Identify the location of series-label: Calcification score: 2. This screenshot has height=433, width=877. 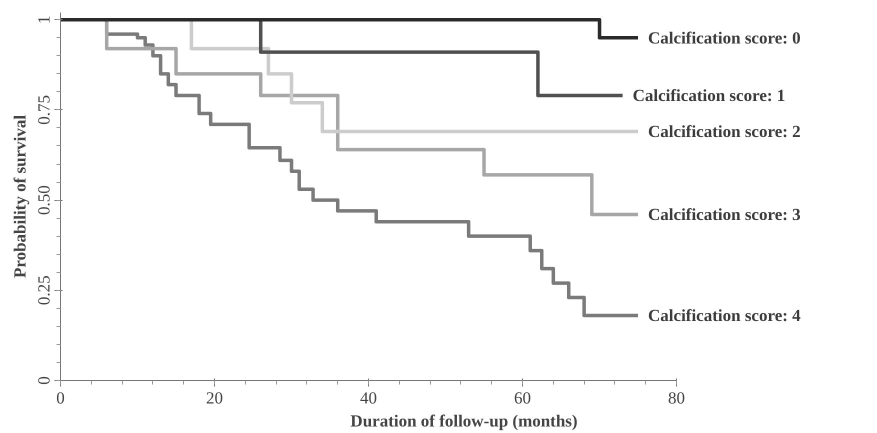
(724, 132).